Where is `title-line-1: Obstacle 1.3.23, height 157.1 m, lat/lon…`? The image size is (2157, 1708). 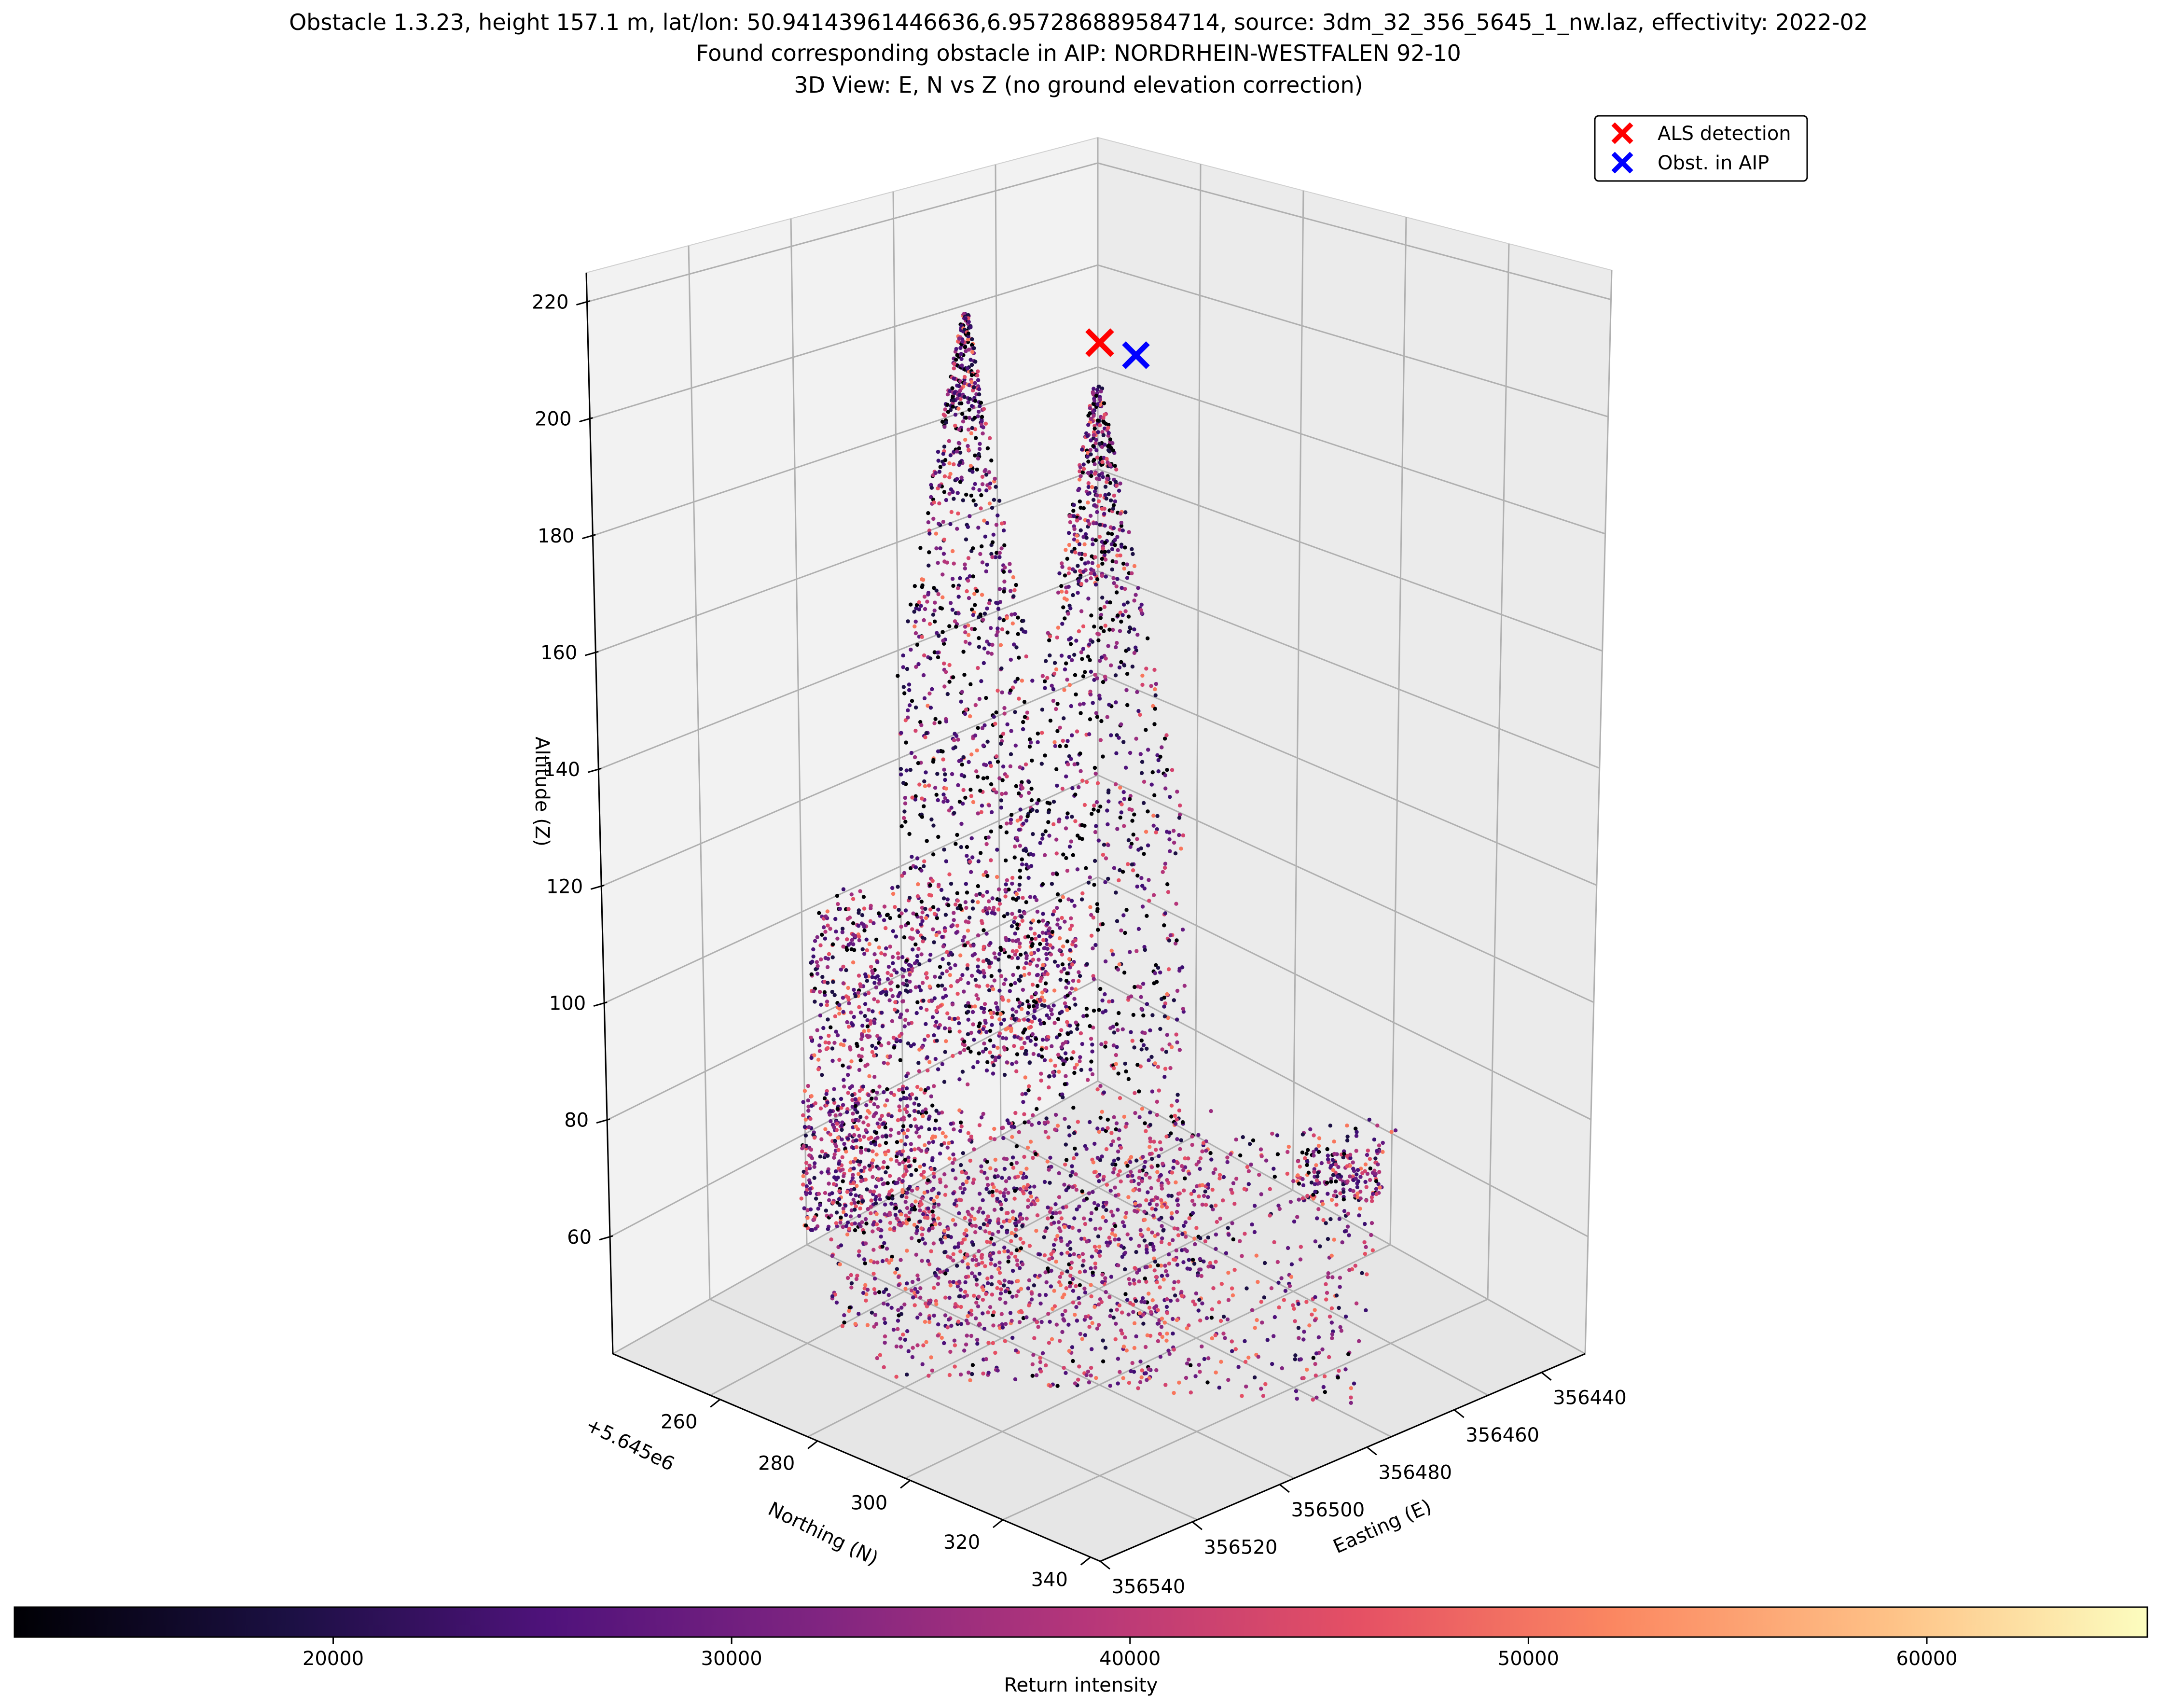 title-line-1: Obstacle 1.3.23, height 157.1 m, lat/lon… is located at coordinates (1078, 22).